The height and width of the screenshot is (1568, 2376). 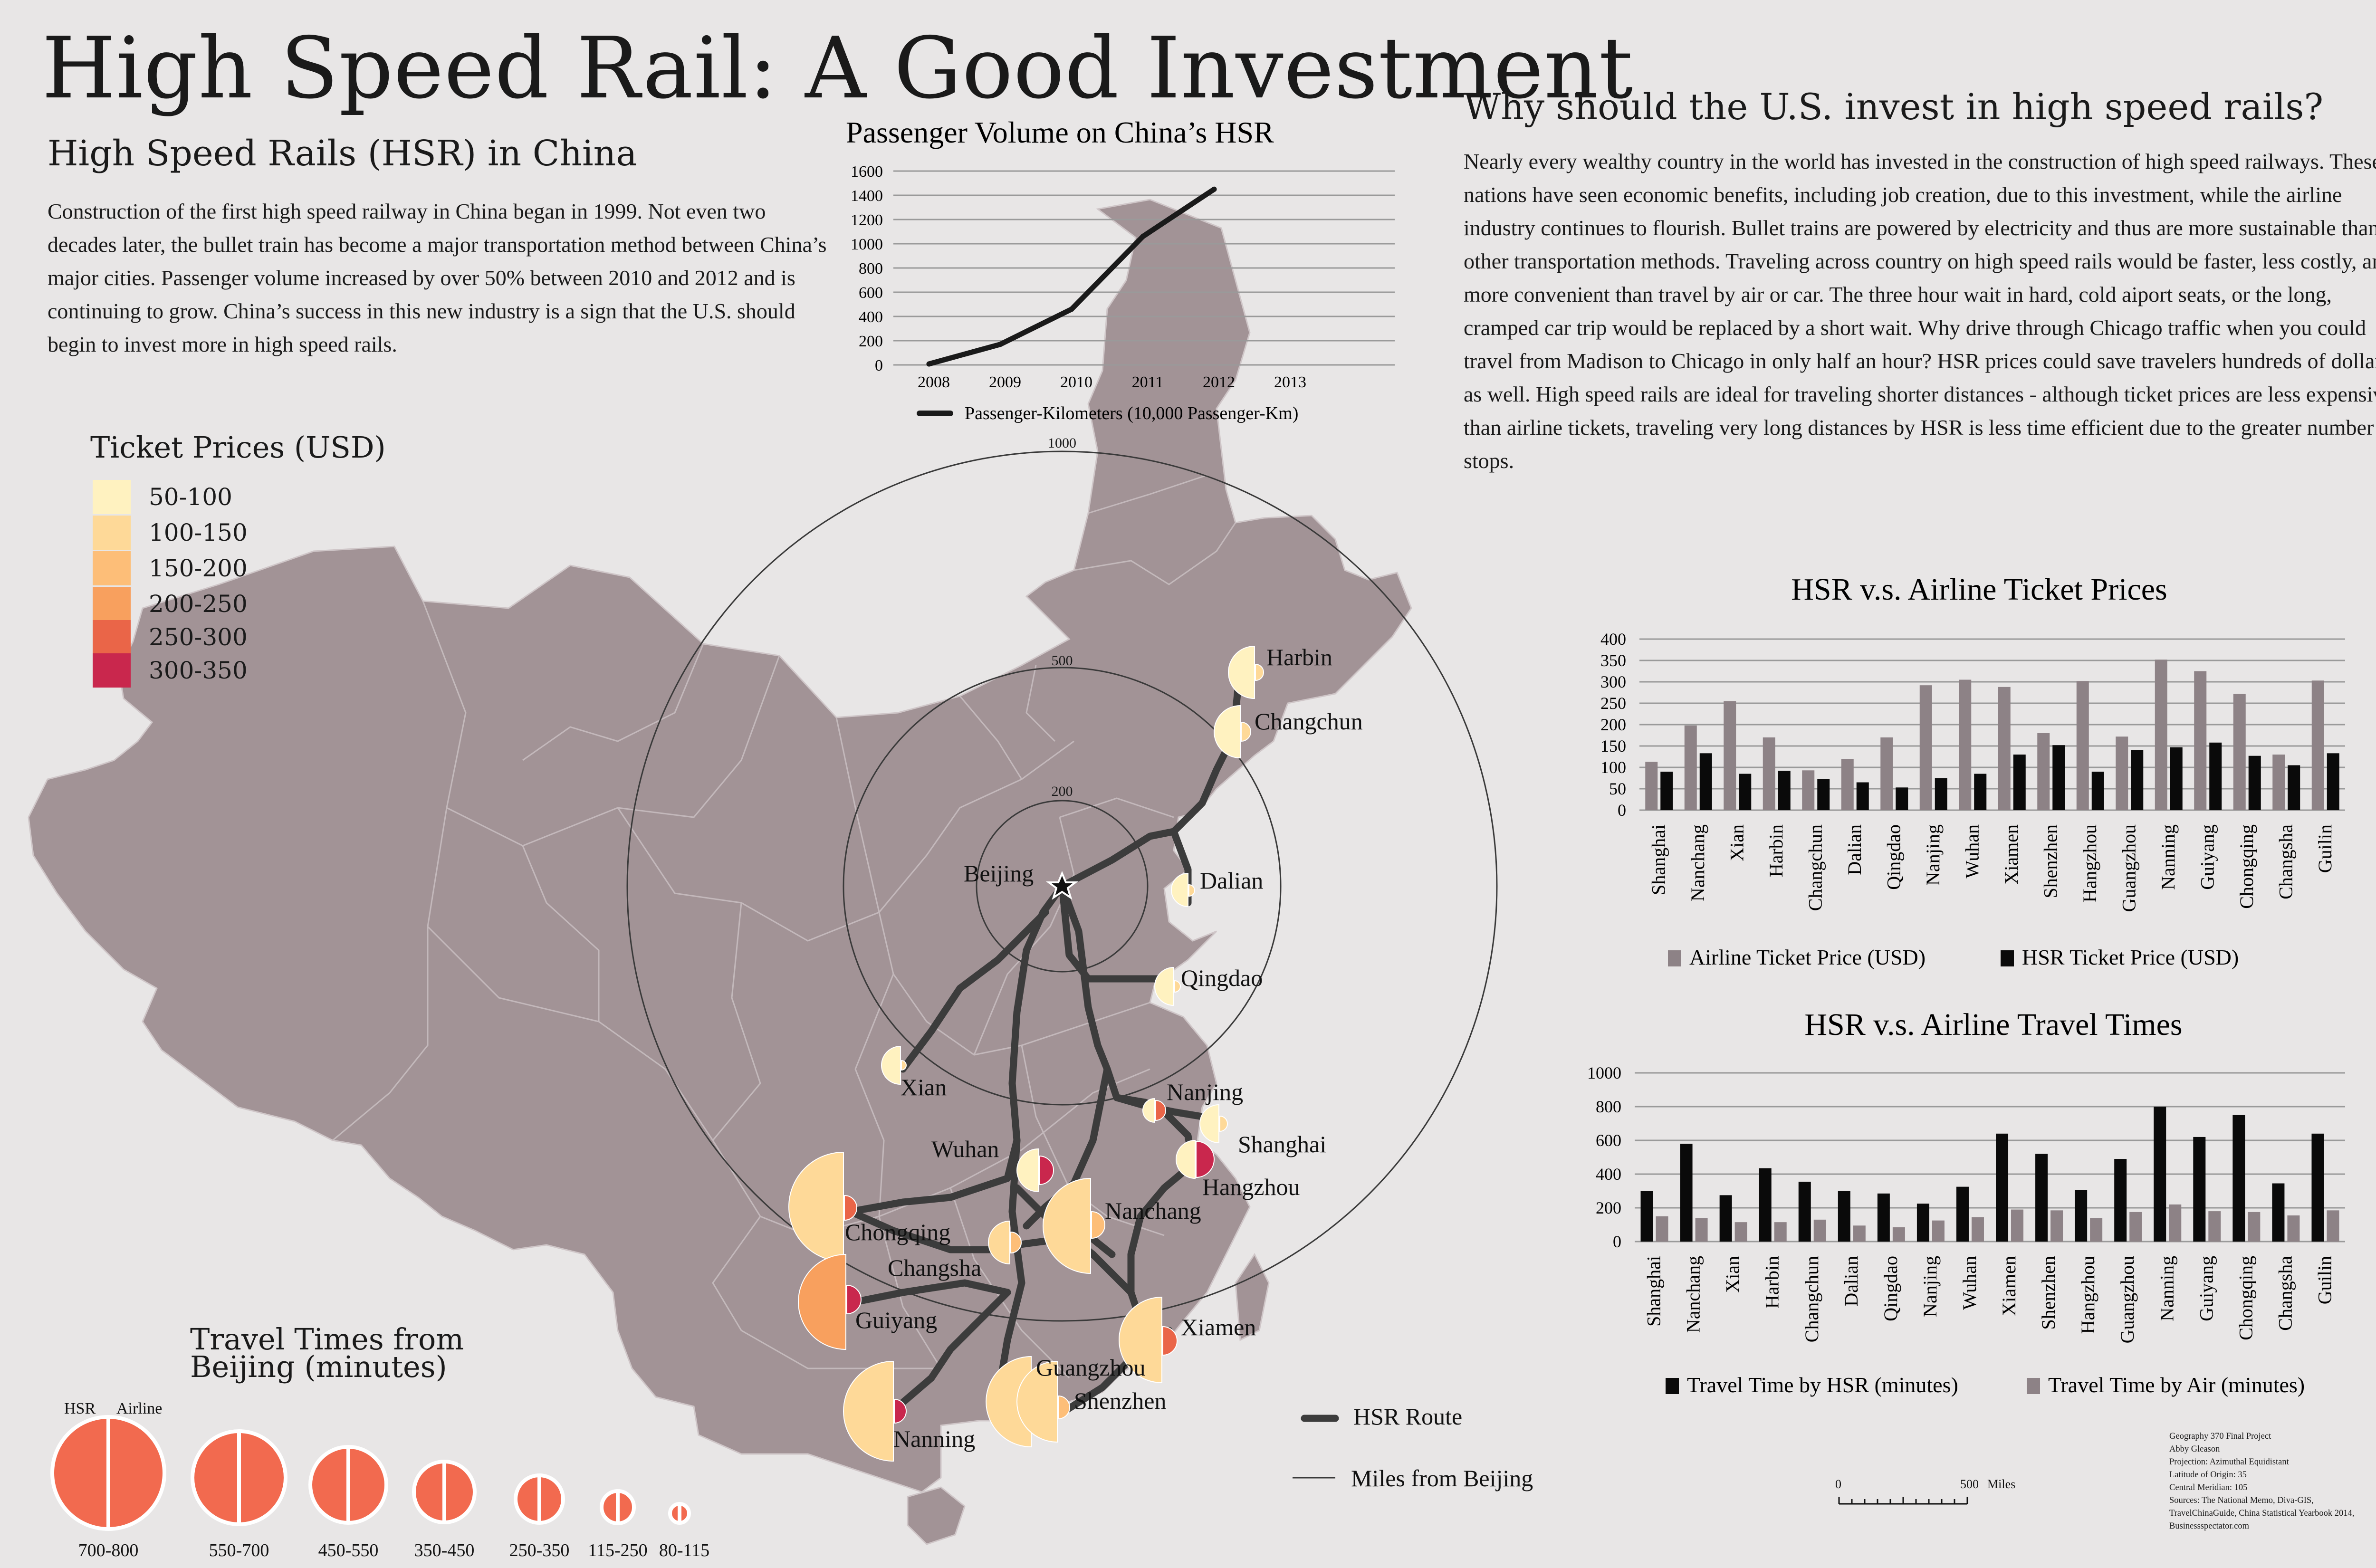 What do you see at coordinates (1222, 978) in the screenshot?
I see `city-label-qingdao: Qingdao` at bounding box center [1222, 978].